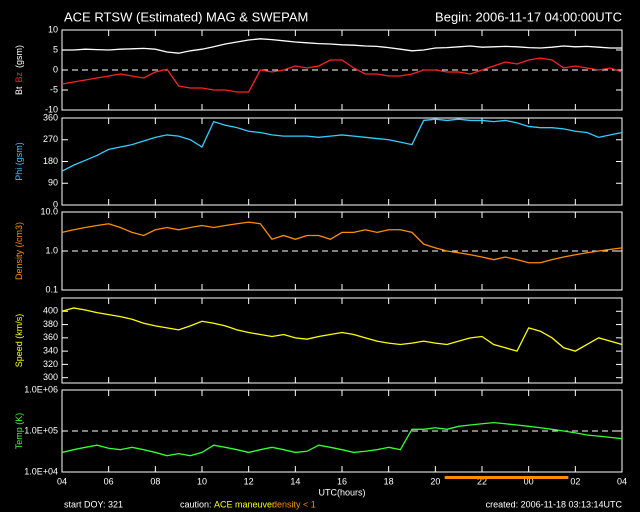 Image resolution: width=640 pixels, height=512 pixels. I want to click on y-tick-label: 10, so click(53, 29).